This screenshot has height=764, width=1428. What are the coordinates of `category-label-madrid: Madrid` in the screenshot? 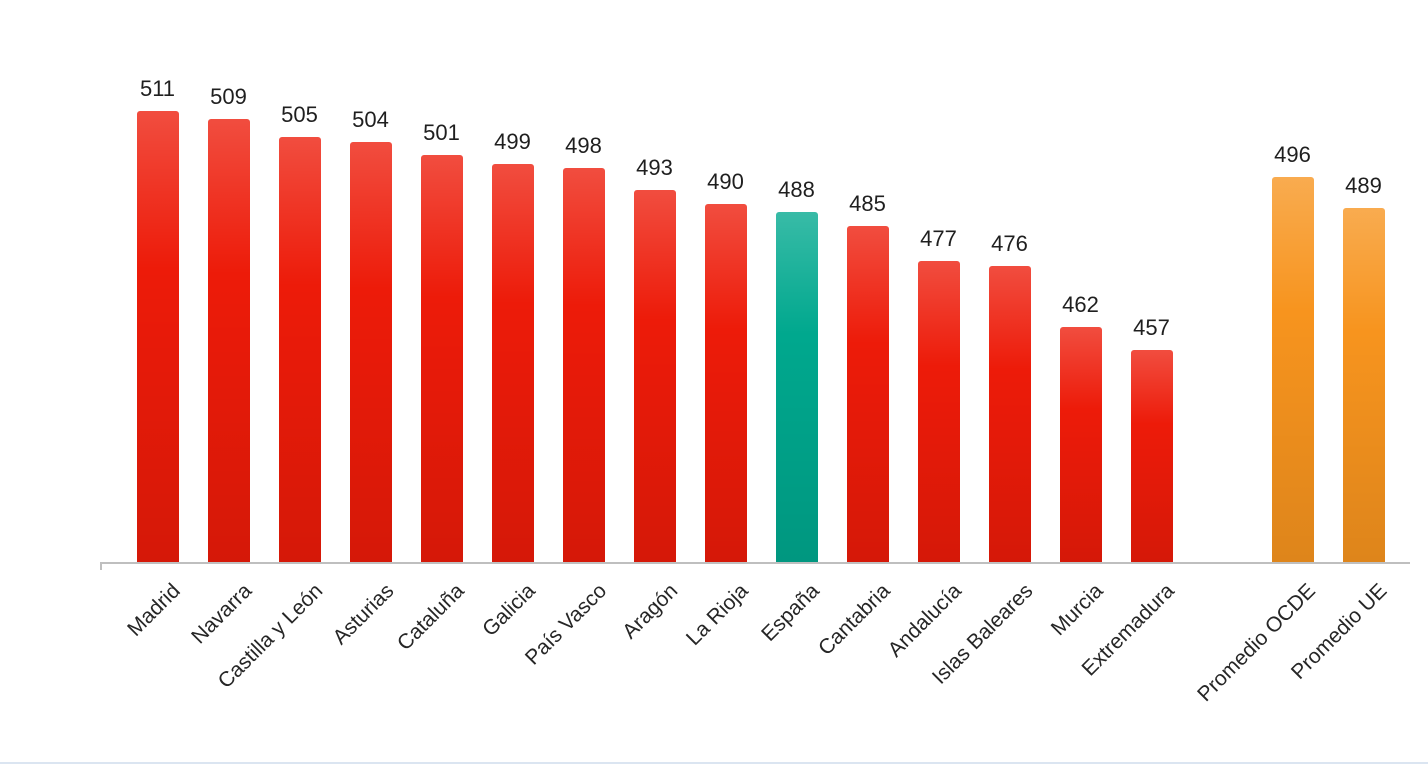 It's located at (154, 610).